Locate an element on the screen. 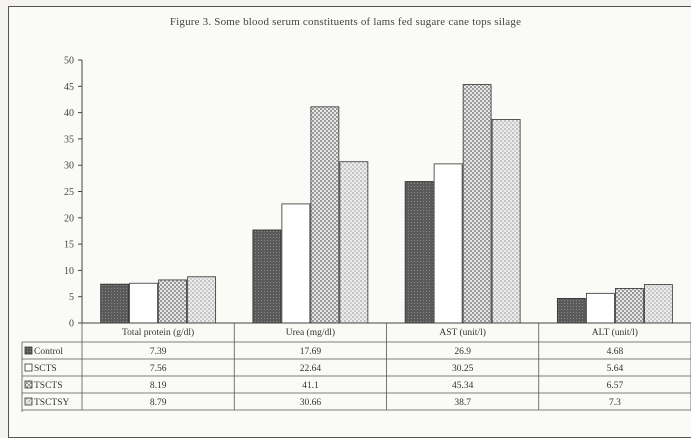 This screenshot has width=691, height=438. y-tick-label: 0 is located at coordinates (71, 324).